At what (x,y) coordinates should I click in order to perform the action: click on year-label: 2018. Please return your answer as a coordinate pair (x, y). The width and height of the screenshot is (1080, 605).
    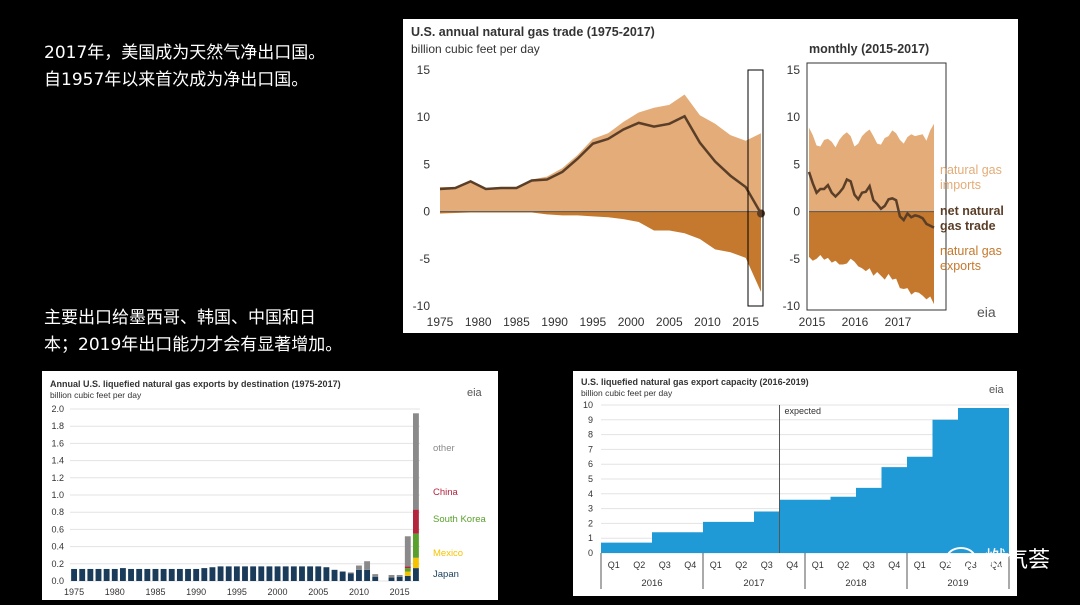
    Looking at the image, I should click on (855, 583).